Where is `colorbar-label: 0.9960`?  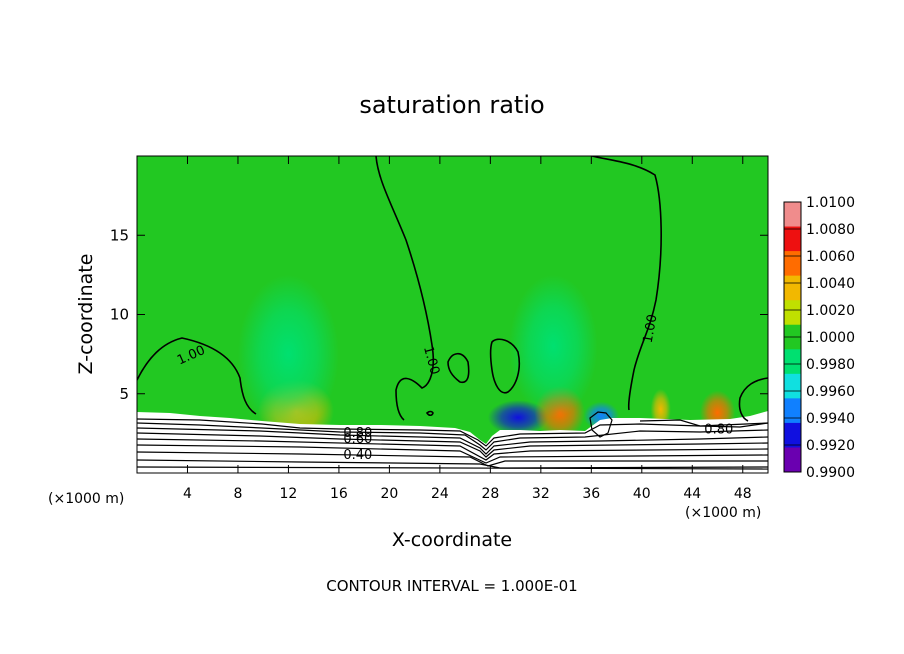
colorbar-label: 0.9960 is located at coordinates (830, 392).